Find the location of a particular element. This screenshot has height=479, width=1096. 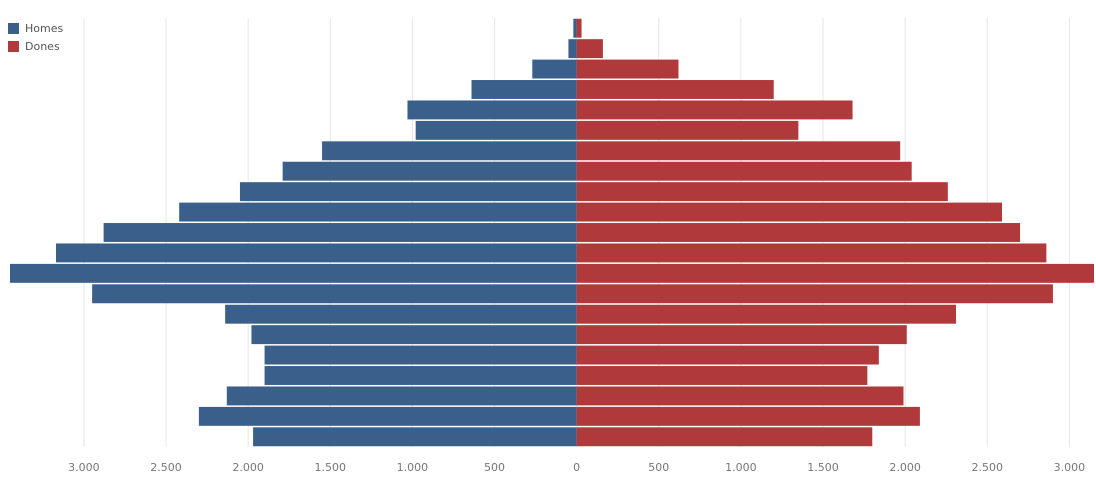

legend-label-homes: Homes is located at coordinates (44, 28).